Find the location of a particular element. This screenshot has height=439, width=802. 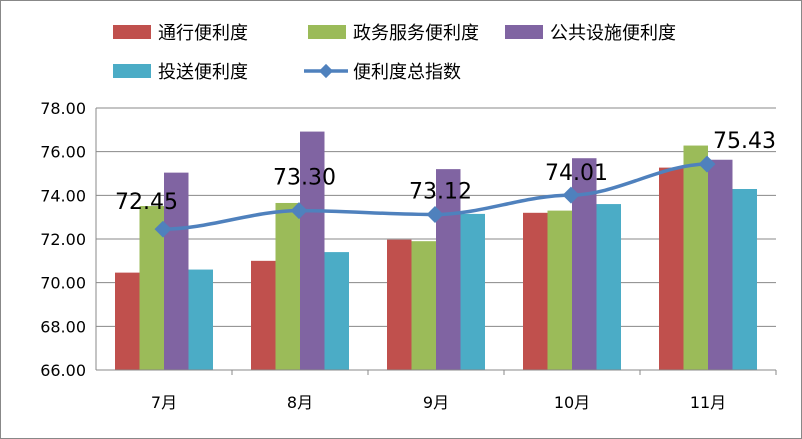

legend-label: 投送便利度 is located at coordinates (203, 72).